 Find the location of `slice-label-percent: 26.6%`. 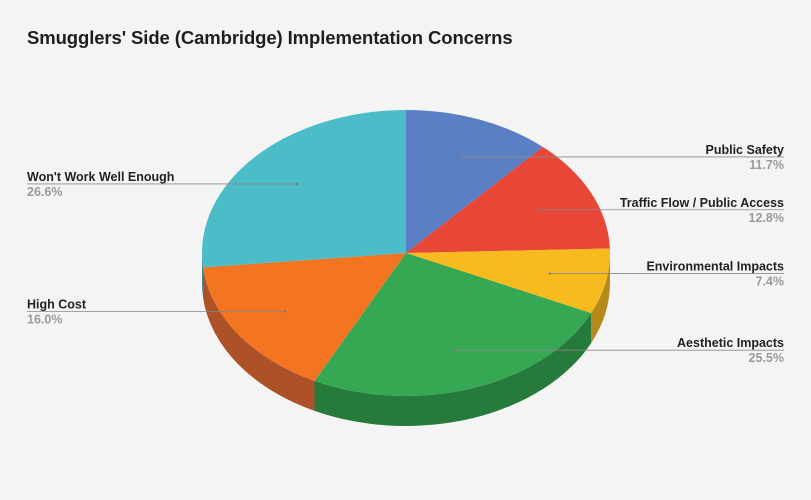

slice-label-percent: 26.6% is located at coordinates (44, 192).